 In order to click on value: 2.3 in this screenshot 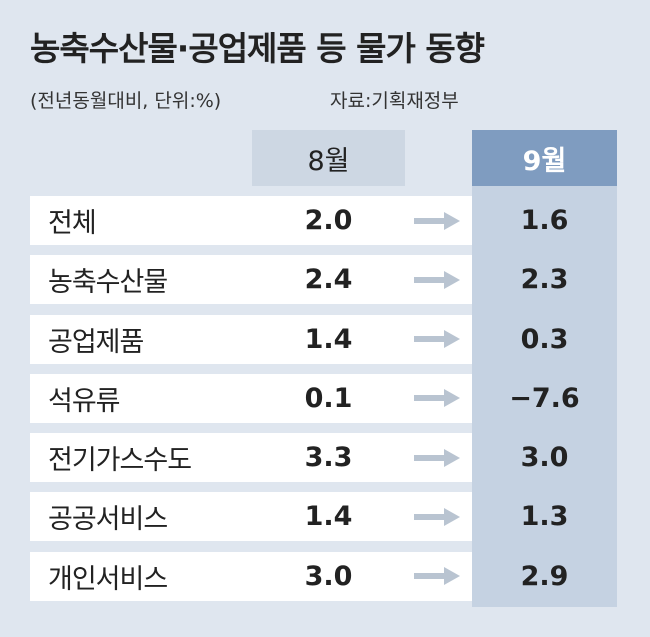, I will do `click(544, 280)`.